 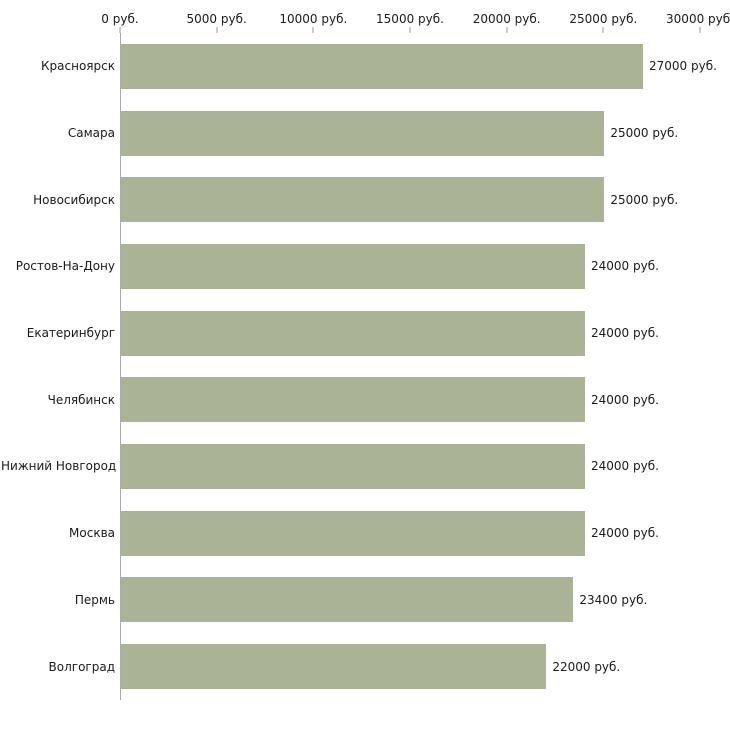 I want to click on x-tick-label: 10000 руб., so click(x=313, y=19).